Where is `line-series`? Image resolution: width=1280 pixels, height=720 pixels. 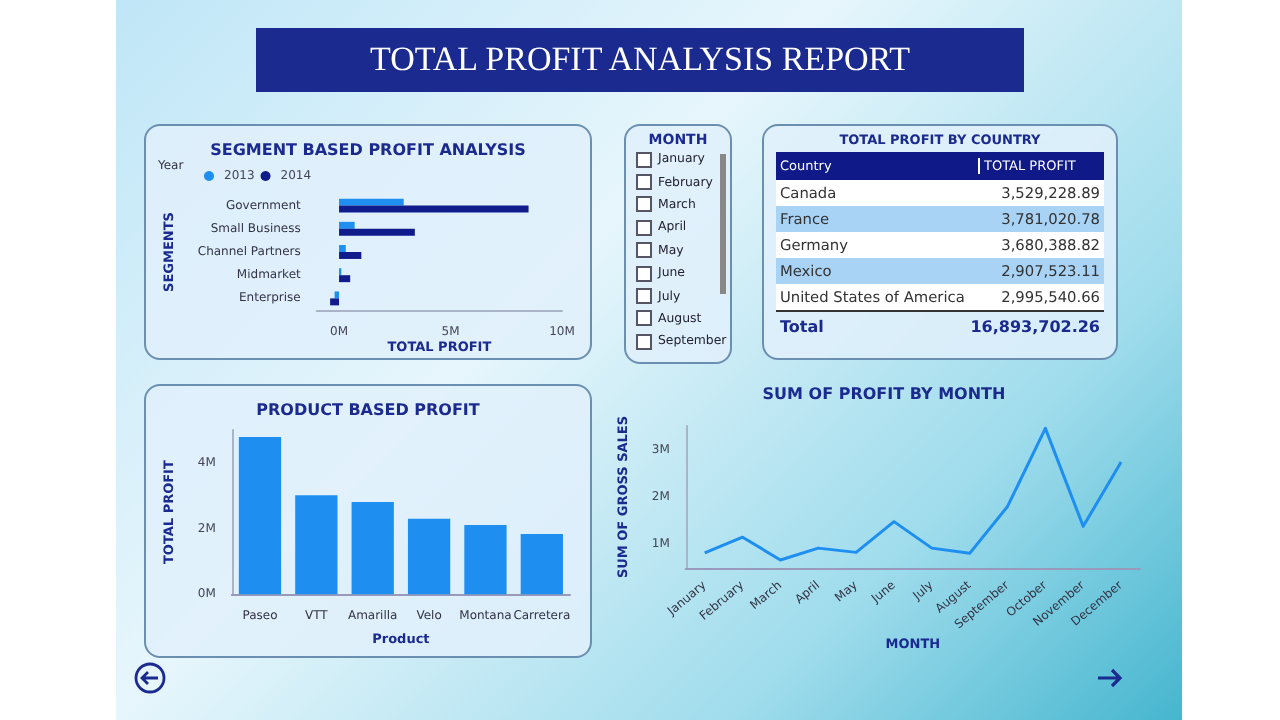
line-series is located at coordinates (913, 494).